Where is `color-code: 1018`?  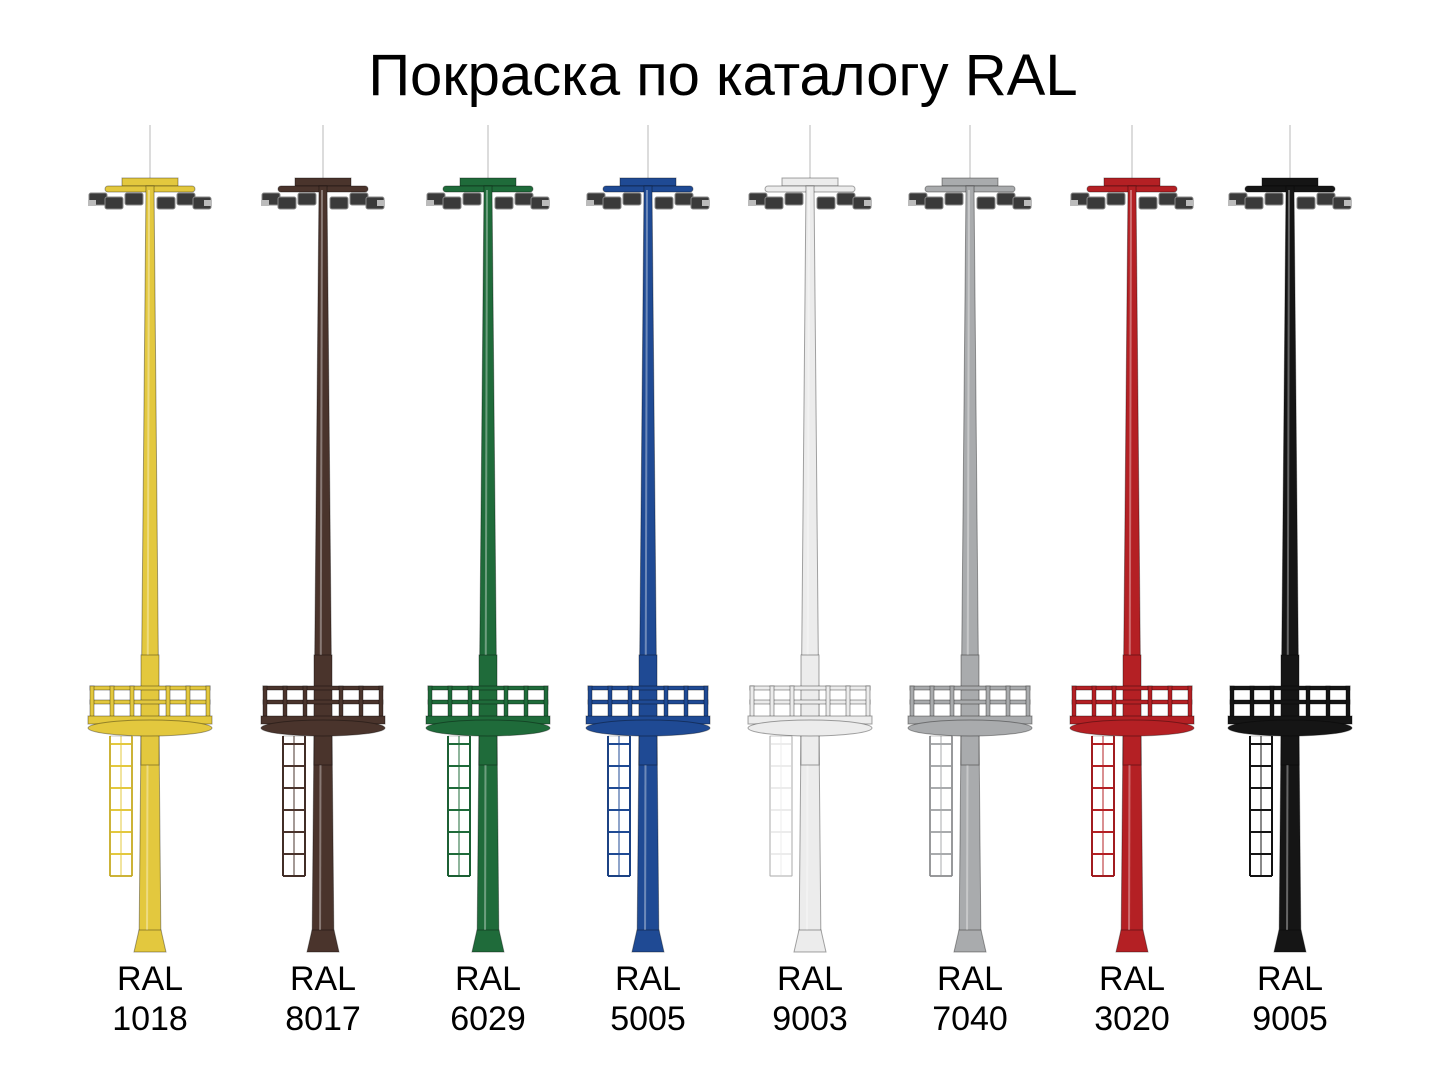
color-code: 1018 is located at coordinates (150, 1019).